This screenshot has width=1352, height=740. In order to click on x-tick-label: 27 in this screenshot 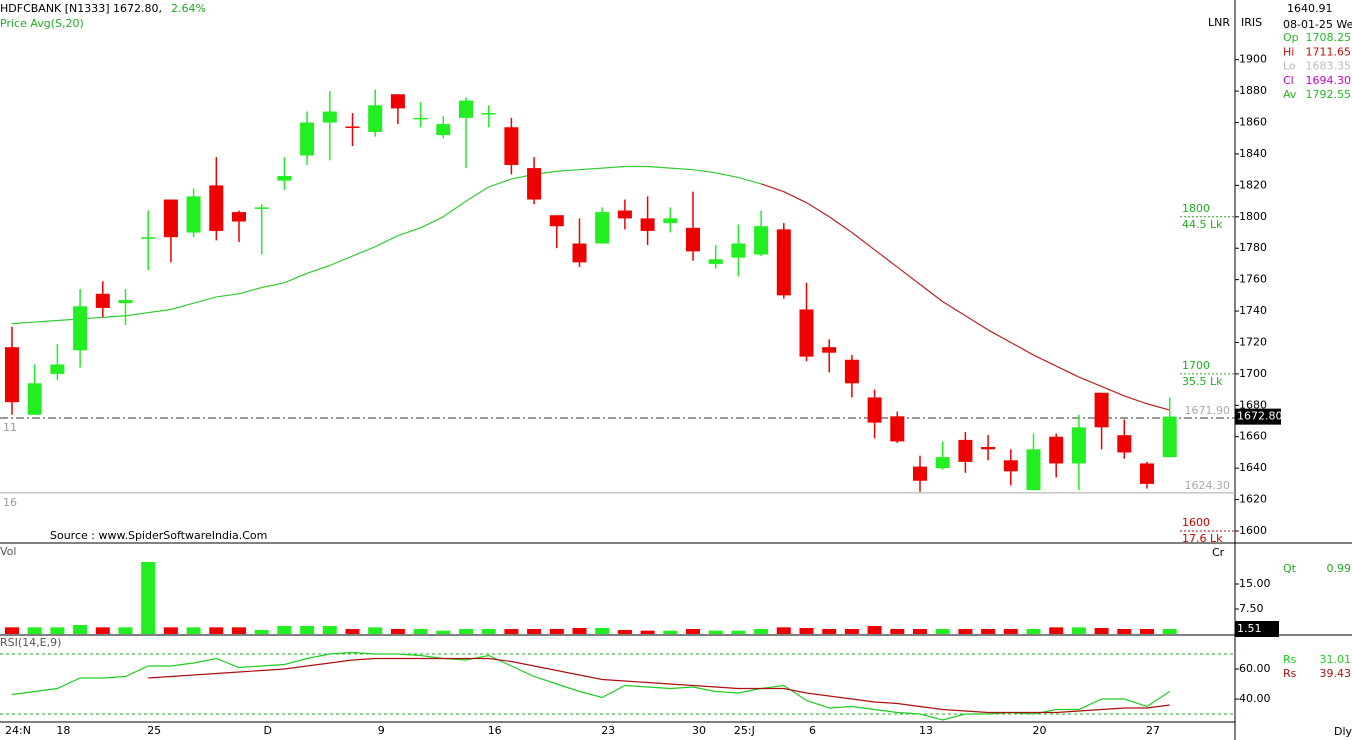, I will do `click(1153, 730)`.